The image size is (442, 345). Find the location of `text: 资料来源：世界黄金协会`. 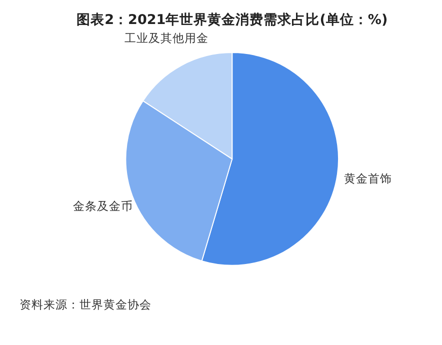

text: 资料来源：世界黄金协会 is located at coordinates (85, 304).